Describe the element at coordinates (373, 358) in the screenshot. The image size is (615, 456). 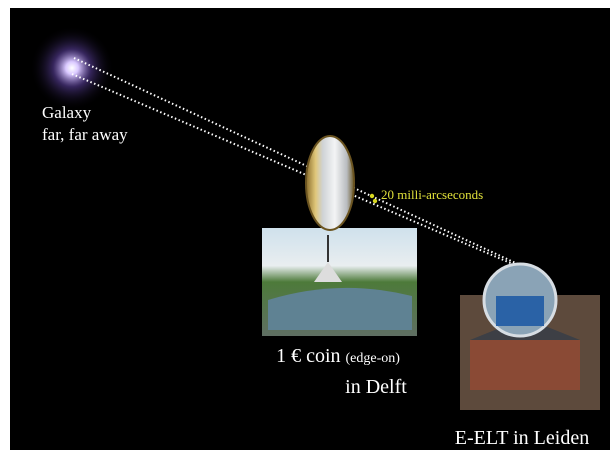
I see `coin-note: (edge-on)` at that location.